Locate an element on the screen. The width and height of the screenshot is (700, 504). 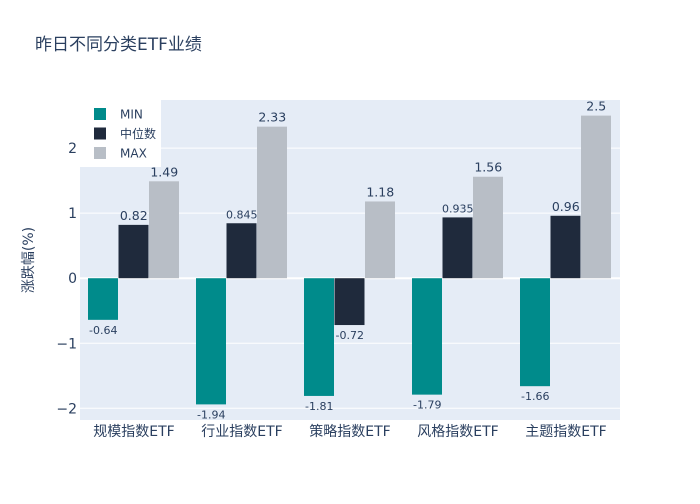
data-label: -1.79 is located at coordinates (427, 405).